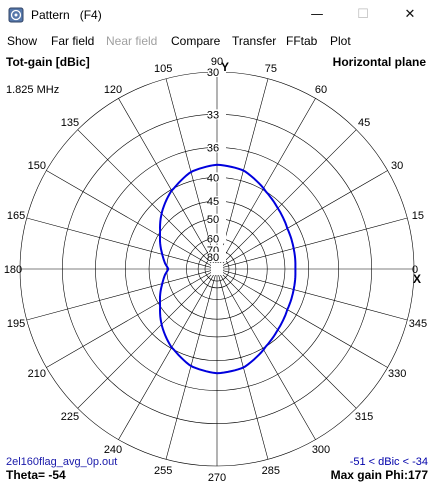 The height and width of the screenshot is (483, 433). Describe the element at coordinates (418, 324) in the screenshot. I see `angle-label-345: 345` at that location.